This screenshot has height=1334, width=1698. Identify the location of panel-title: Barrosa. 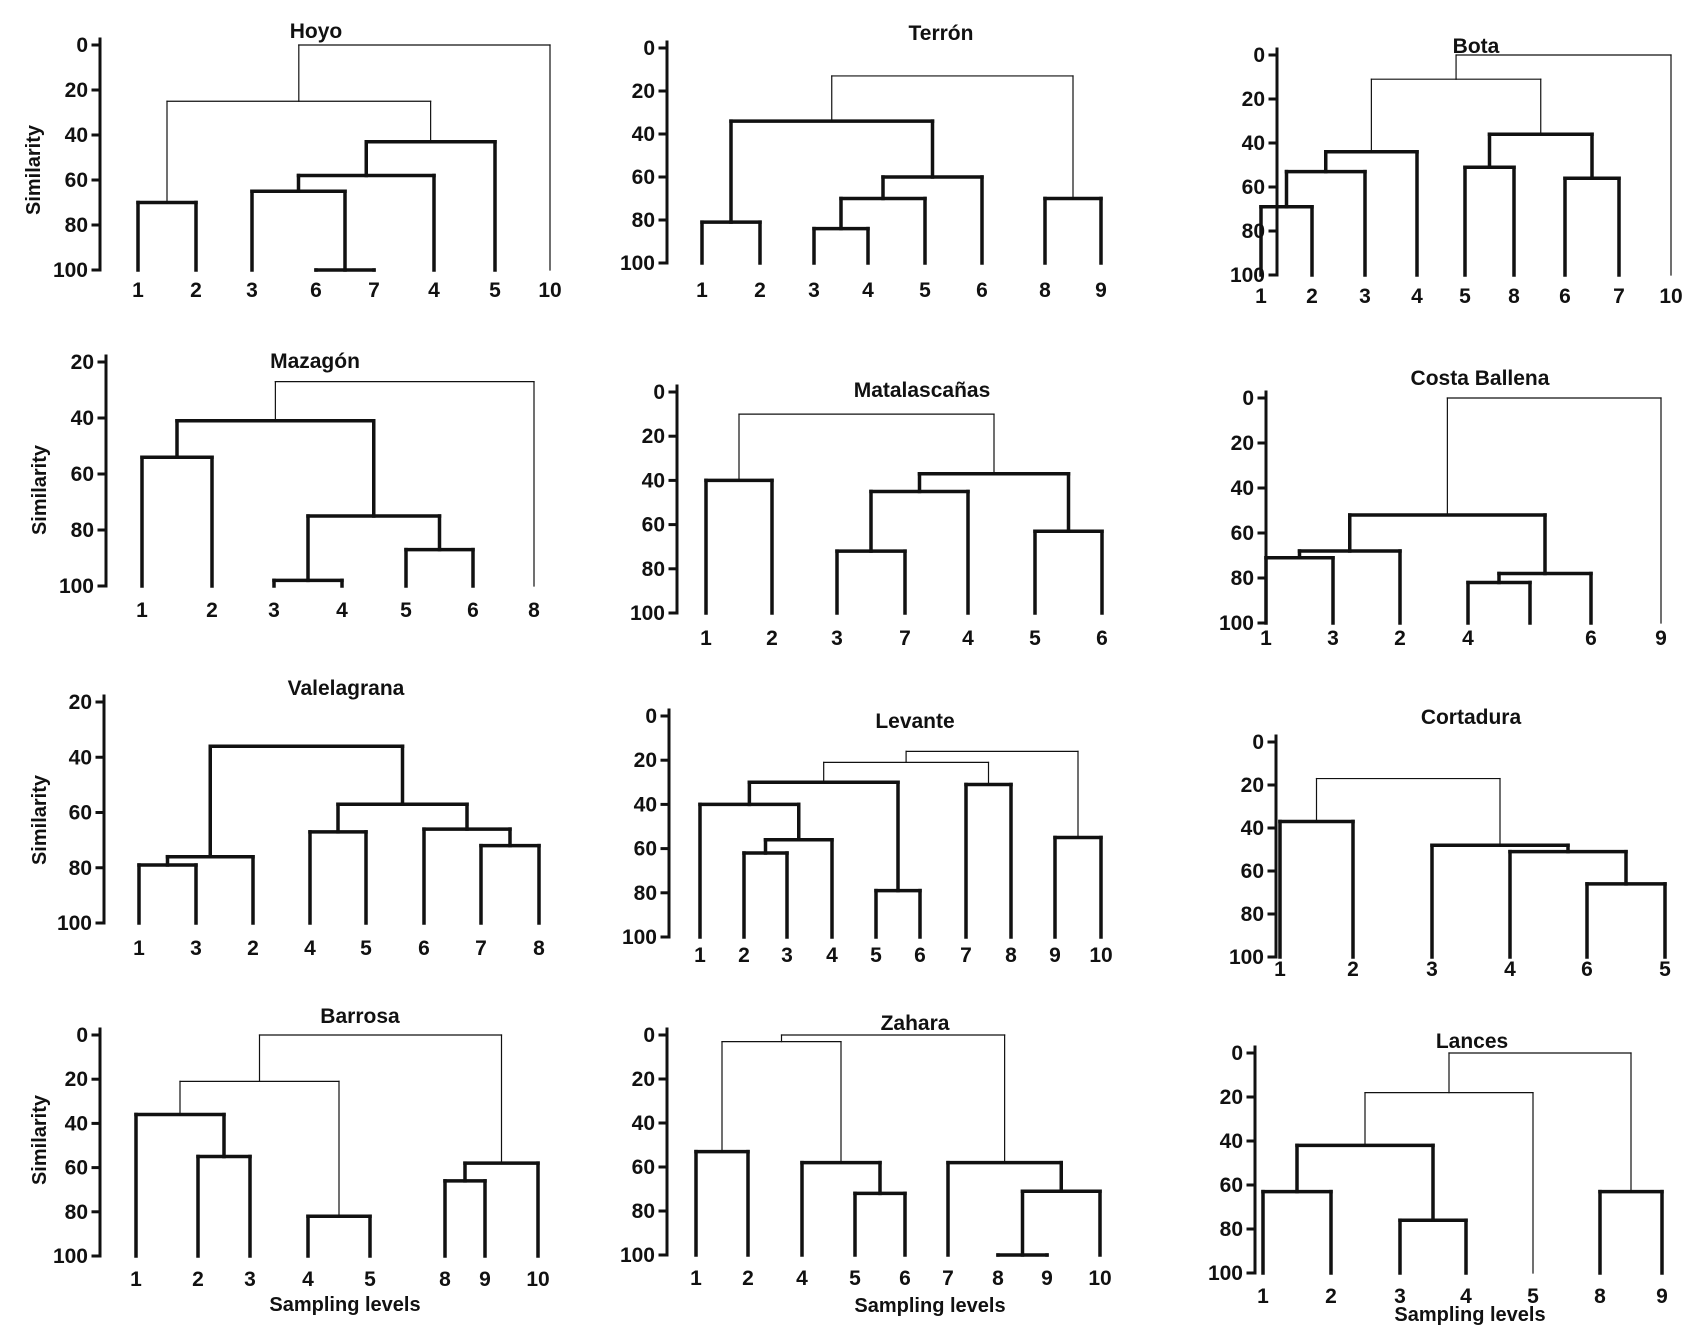
(360, 1016).